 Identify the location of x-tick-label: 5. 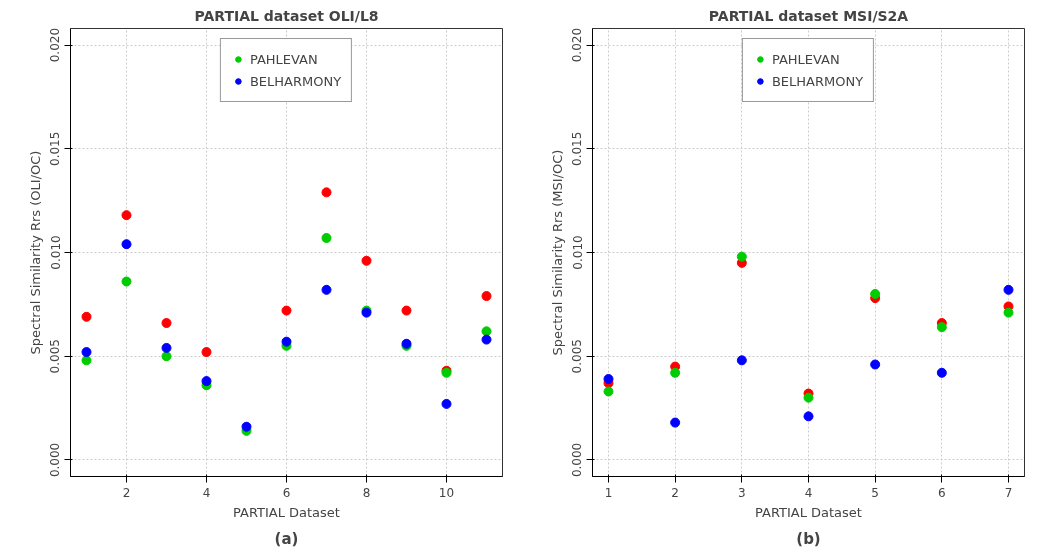
(875, 492).